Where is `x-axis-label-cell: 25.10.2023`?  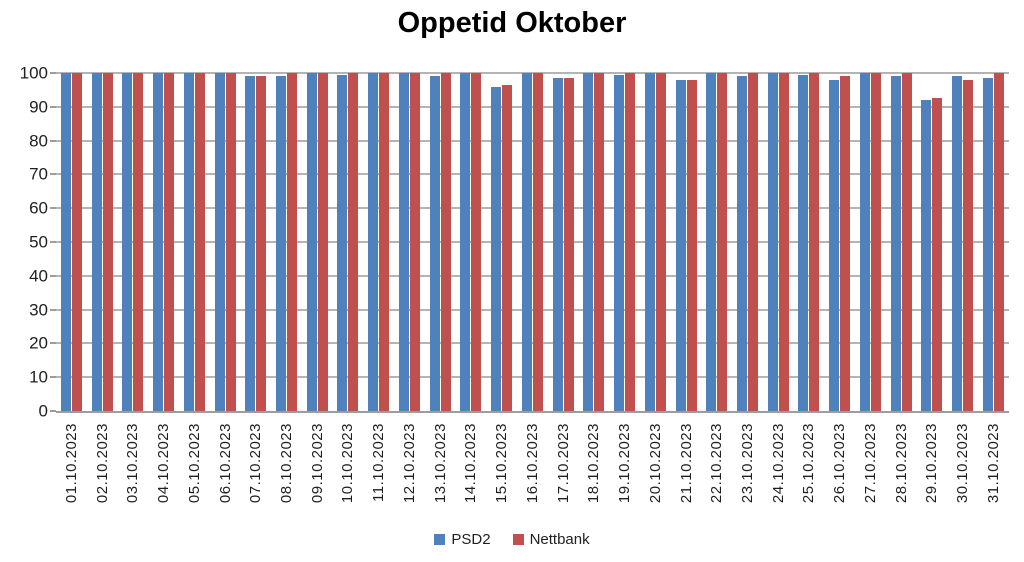 x-axis-label-cell: 25.10.2023 is located at coordinates (809, 473).